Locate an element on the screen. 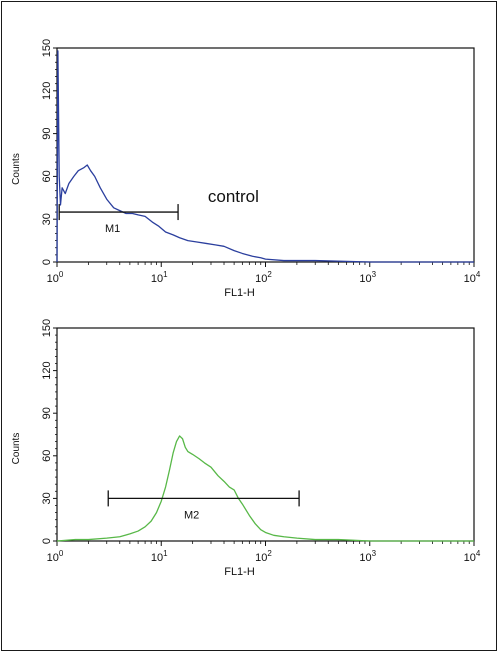 This screenshot has width=500, height=654. marker-gate-label: M2 is located at coordinates (191, 515).